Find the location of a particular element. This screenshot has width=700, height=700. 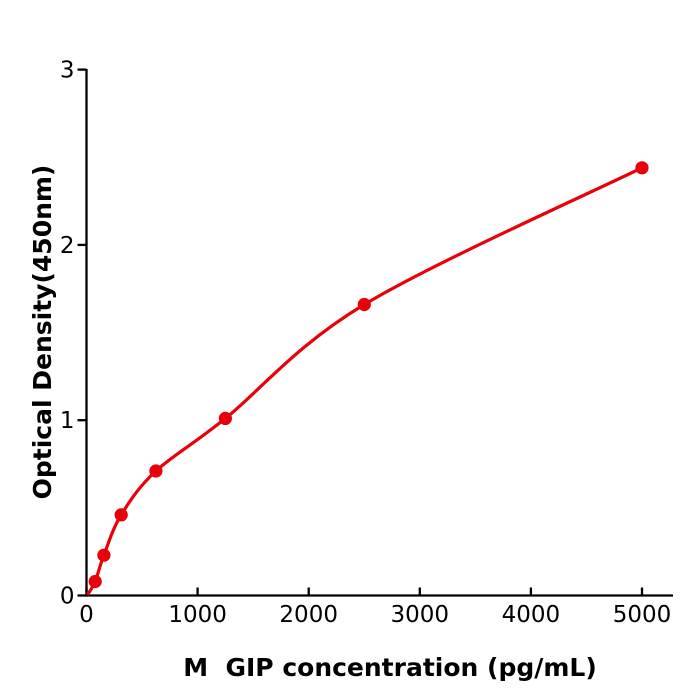

y-tick-label: 0 is located at coordinates (67, 597).